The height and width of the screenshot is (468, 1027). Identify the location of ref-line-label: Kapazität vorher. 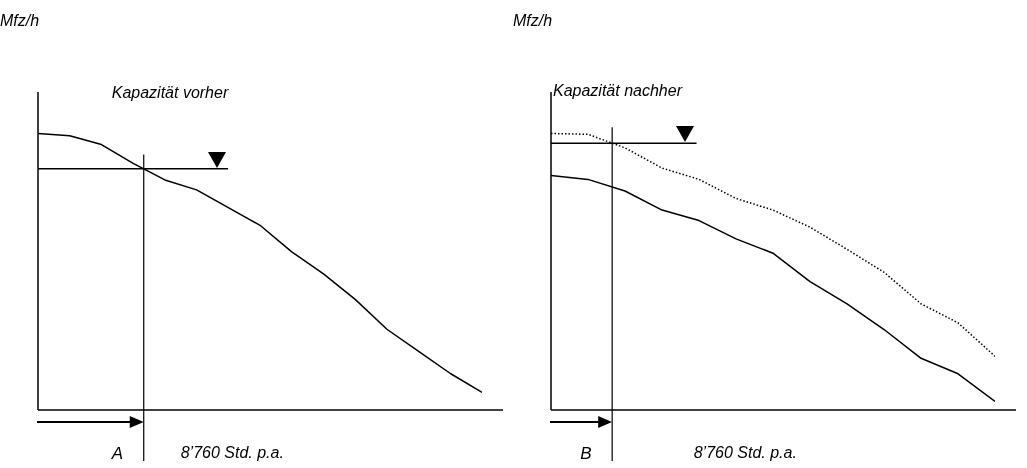
(170, 93).